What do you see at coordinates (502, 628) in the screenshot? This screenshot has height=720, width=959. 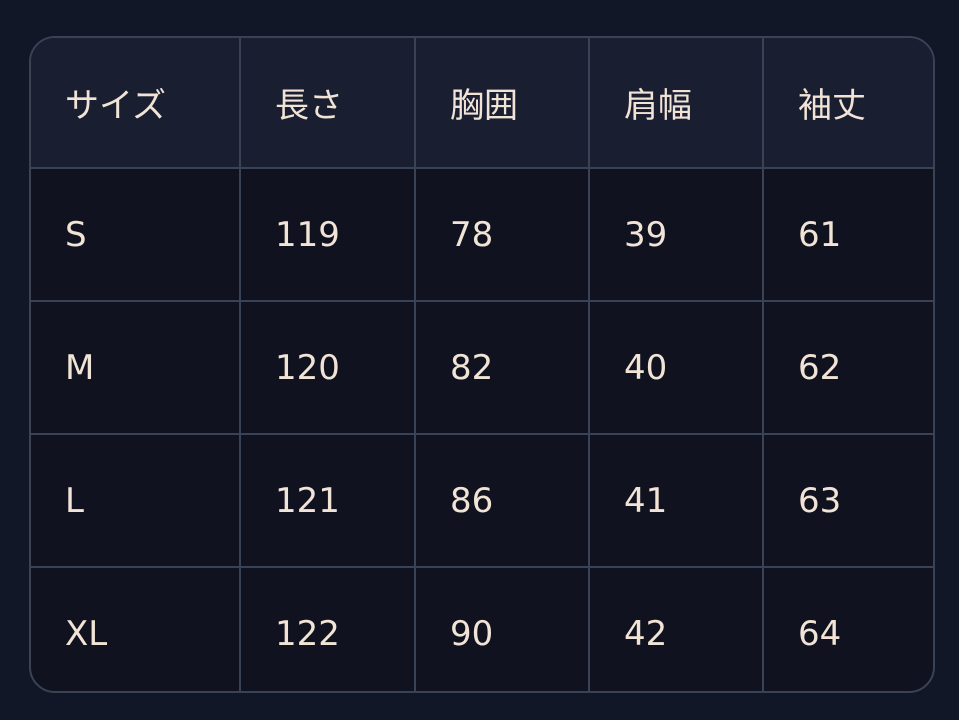 I see `table-cell: 90` at bounding box center [502, 628].